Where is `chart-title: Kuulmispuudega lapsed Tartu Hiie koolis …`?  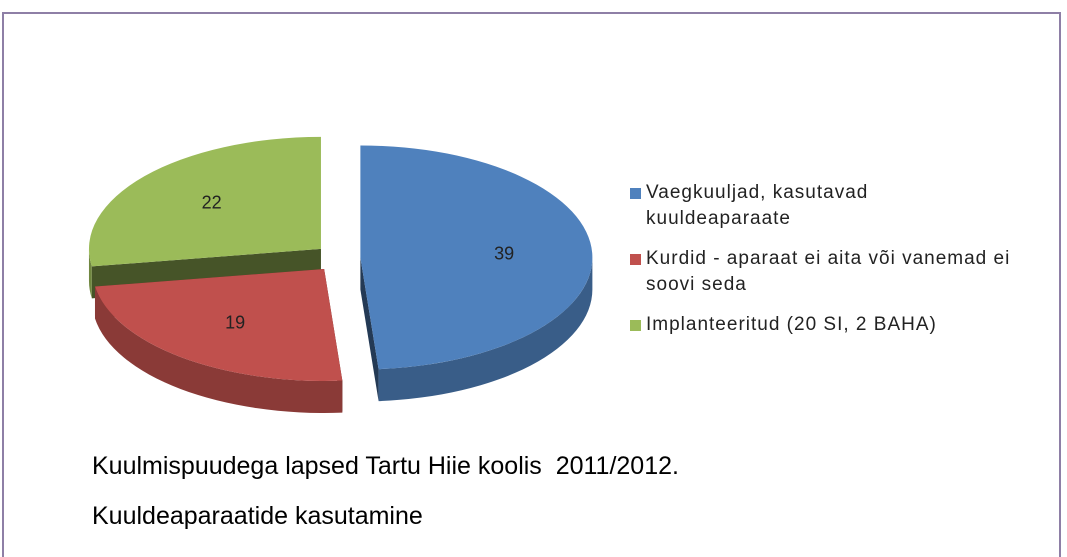 chart-title: Kuulmispuudega lapsed Tartu Hiie koolis … is located at coordinates (385, 466).